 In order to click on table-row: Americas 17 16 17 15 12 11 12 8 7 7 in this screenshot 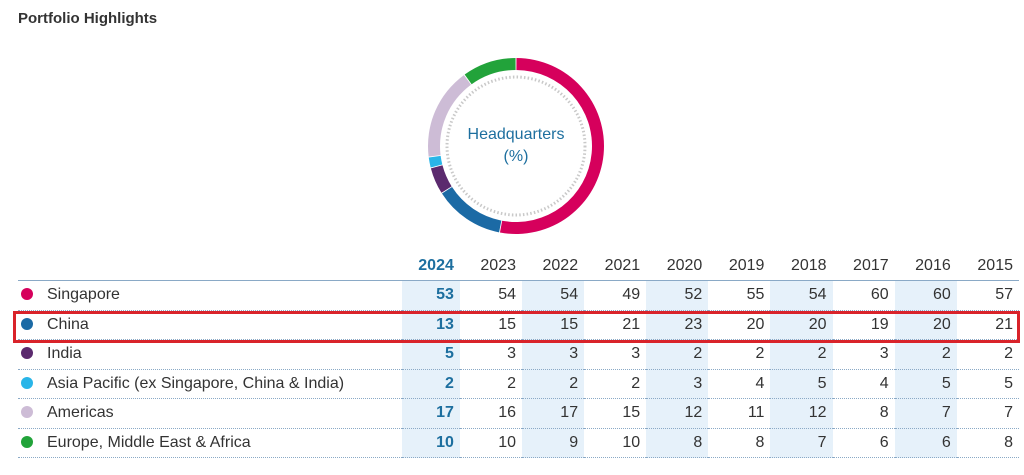, I will do `click(518, 413)`.